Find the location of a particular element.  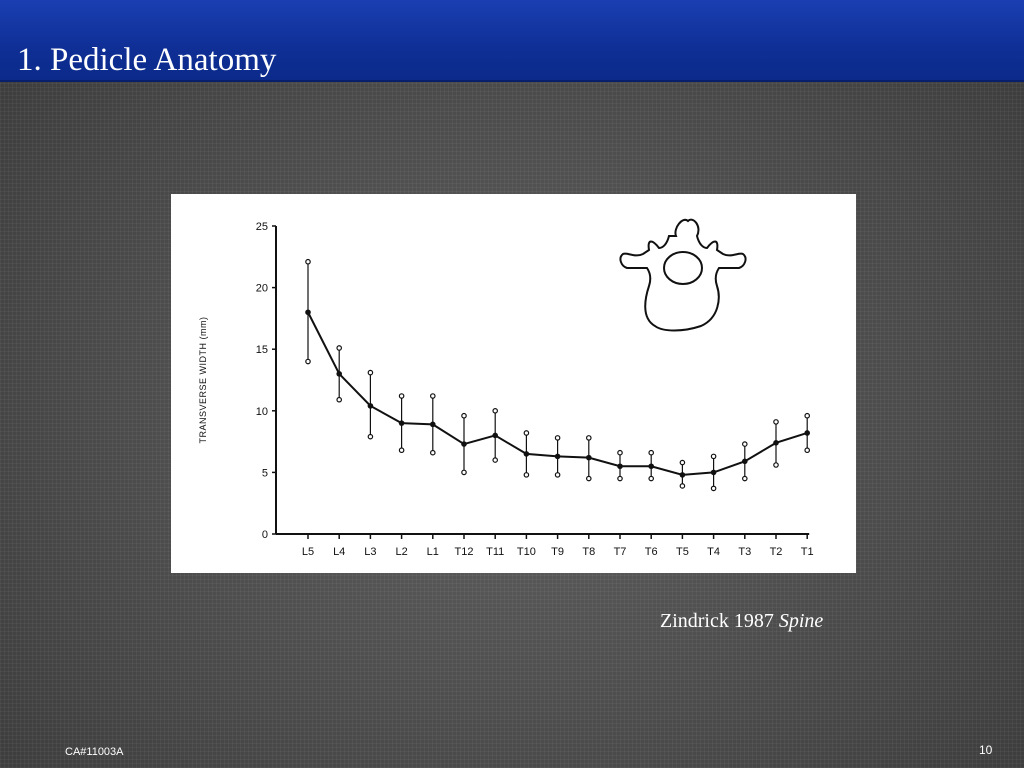

x-tick-label: T3 is located at coordinates (744, 552).